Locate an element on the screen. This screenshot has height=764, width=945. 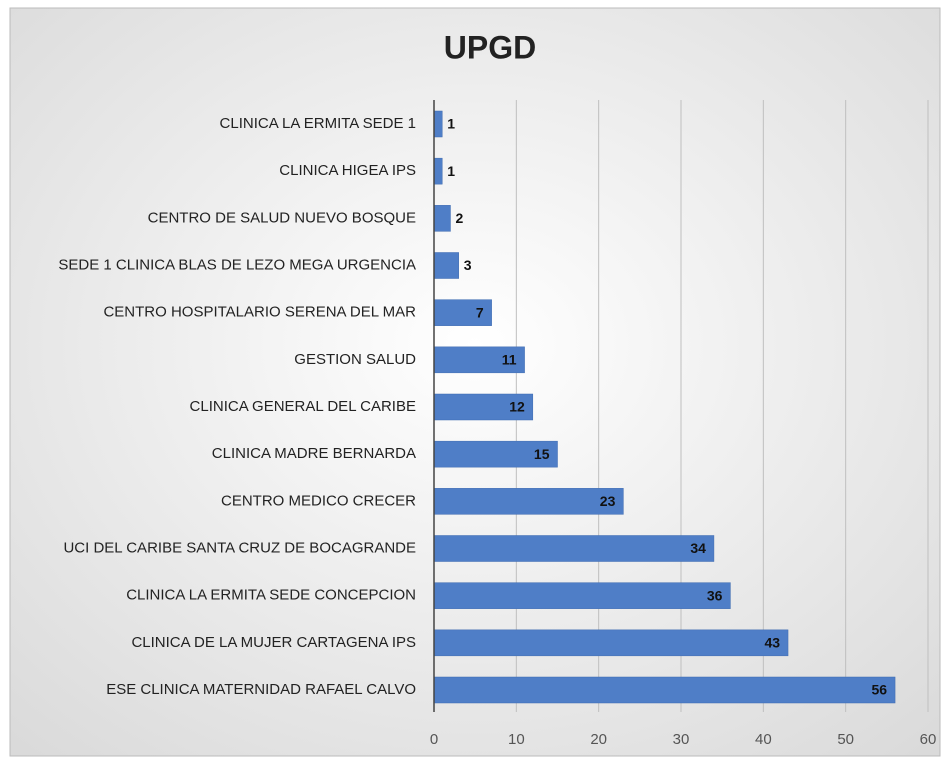
x-tick-label: 10 is located at coordinates (516, 739).